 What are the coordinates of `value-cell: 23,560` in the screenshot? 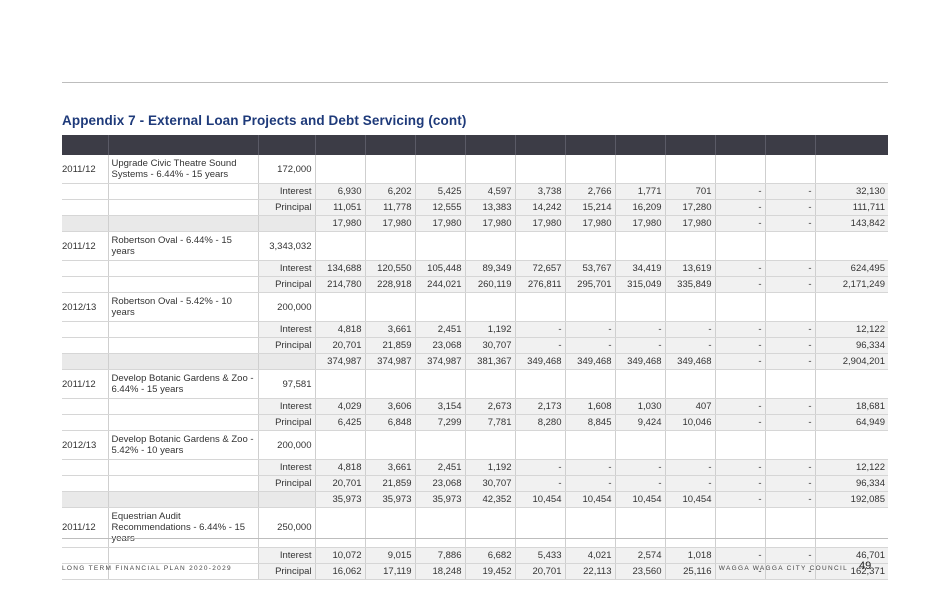 It's located at (639, 571).